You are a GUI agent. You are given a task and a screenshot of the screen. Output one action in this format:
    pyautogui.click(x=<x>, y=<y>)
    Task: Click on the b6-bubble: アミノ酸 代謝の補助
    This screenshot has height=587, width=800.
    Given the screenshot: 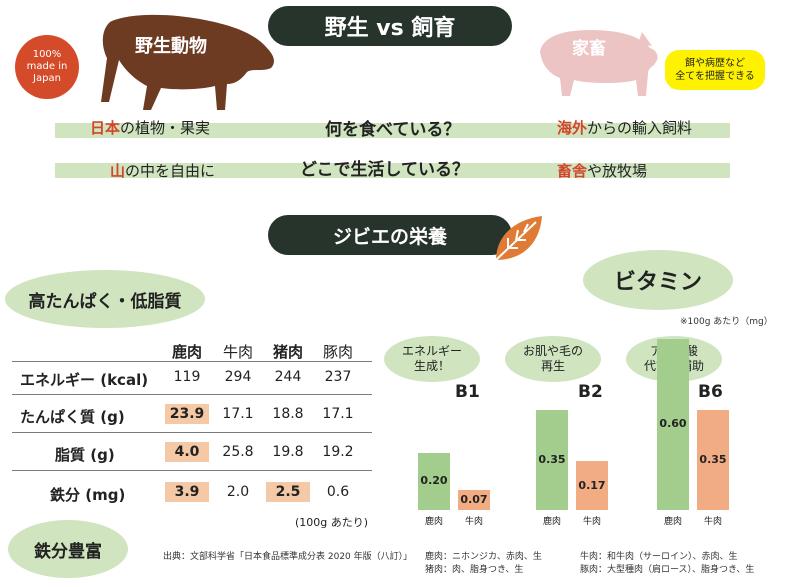 What is the action you would take?
    pyautogui.click(x=674, y=359)
    